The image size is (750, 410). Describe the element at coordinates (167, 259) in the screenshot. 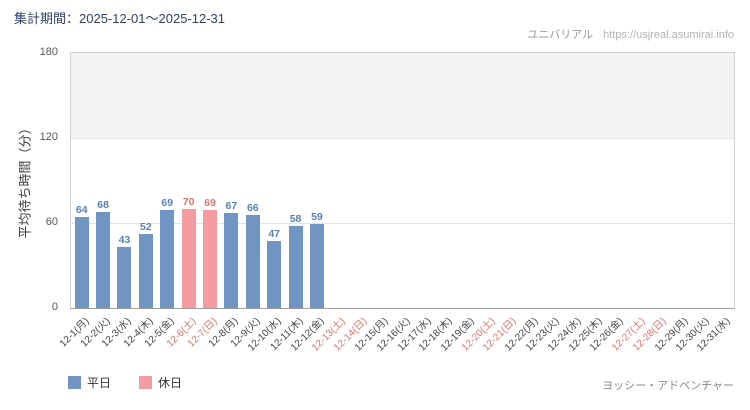

I see `bar-12-5(金)` at that location.